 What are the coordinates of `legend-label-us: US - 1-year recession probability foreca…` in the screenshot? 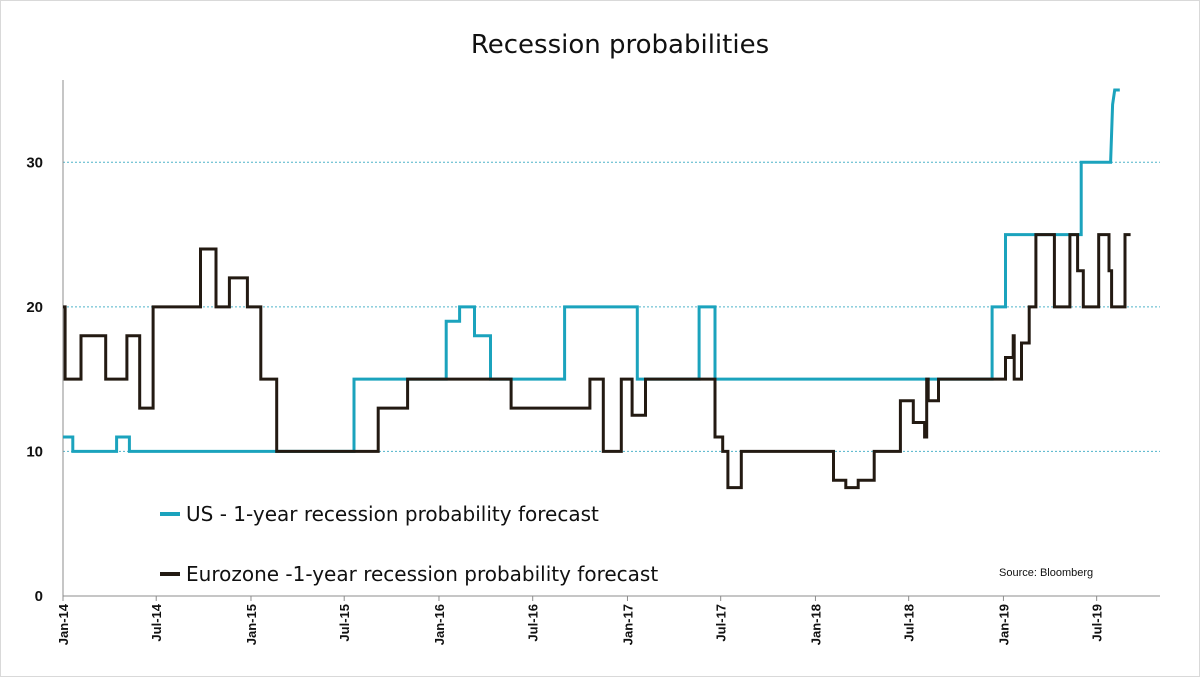 It's located at (392, 514).